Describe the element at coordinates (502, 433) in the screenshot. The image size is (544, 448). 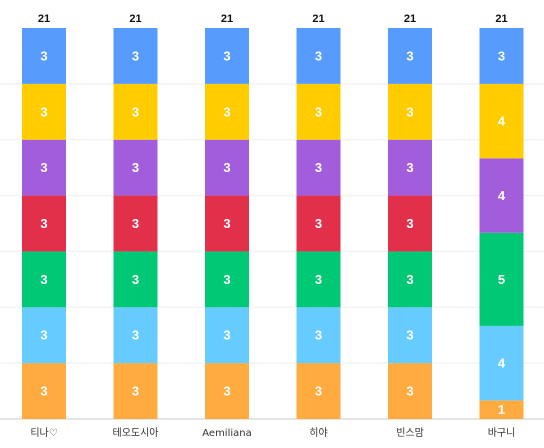
I see `category-label: 바구니` at that location.